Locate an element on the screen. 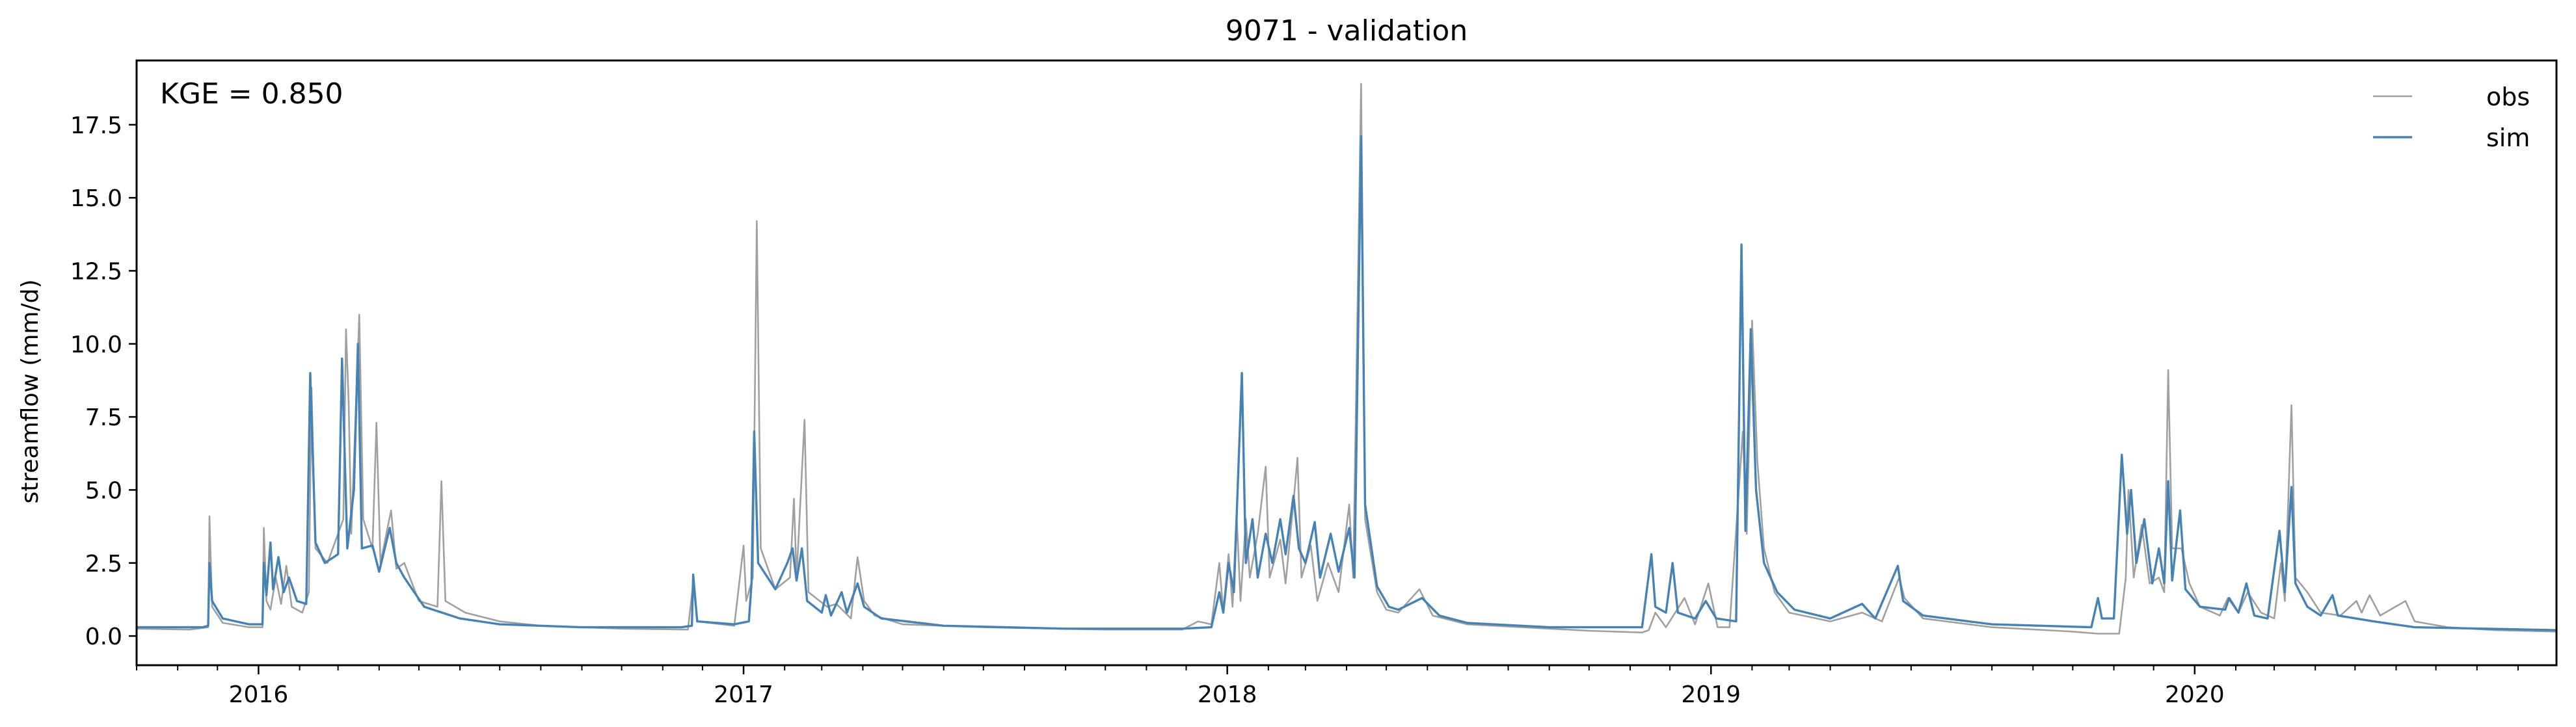 This screenshot has height=727, width=2576. legend: obs sim is located at coordinates (2451, 117).